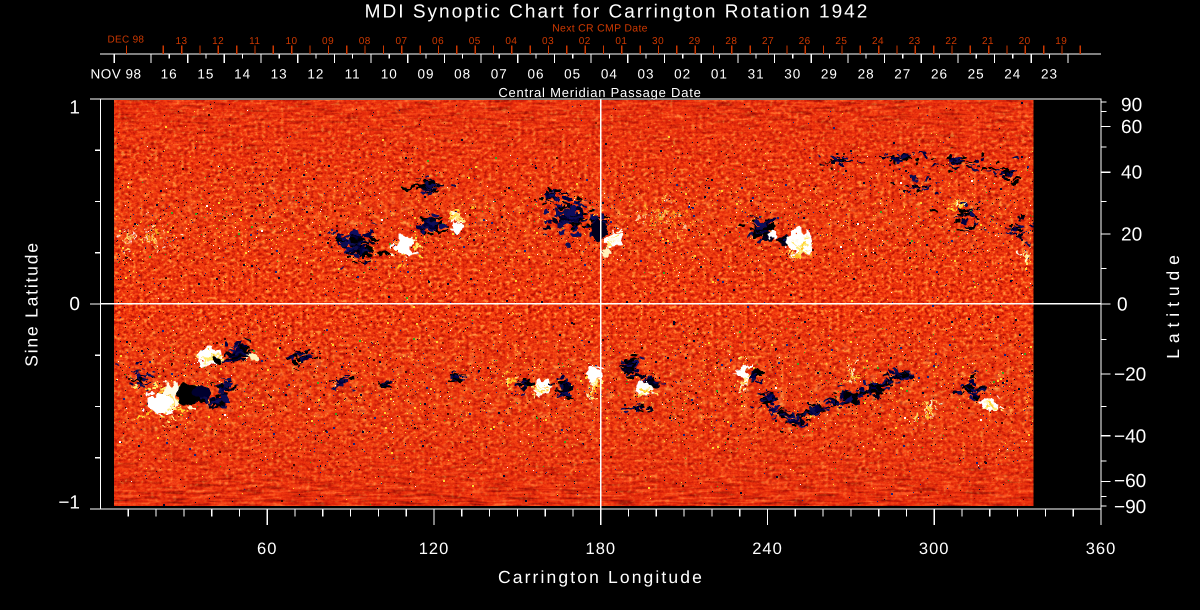 The width and height of the screenshot is (1200, 610). What do you see at coordinates (1130, 375) in the screenshot?
I see `svg-text: −20` at bounding box center [1130, 375].